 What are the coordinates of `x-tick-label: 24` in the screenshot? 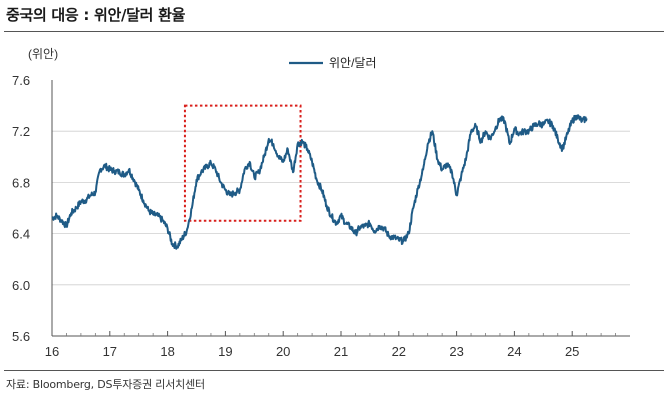 It's located at (514, 351).